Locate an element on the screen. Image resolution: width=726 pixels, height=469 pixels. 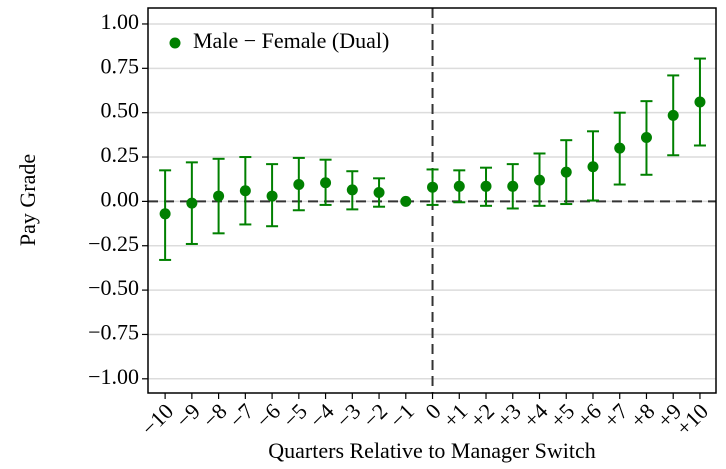
y-tick-label: −0.50 is located at coordinates (113, 287).